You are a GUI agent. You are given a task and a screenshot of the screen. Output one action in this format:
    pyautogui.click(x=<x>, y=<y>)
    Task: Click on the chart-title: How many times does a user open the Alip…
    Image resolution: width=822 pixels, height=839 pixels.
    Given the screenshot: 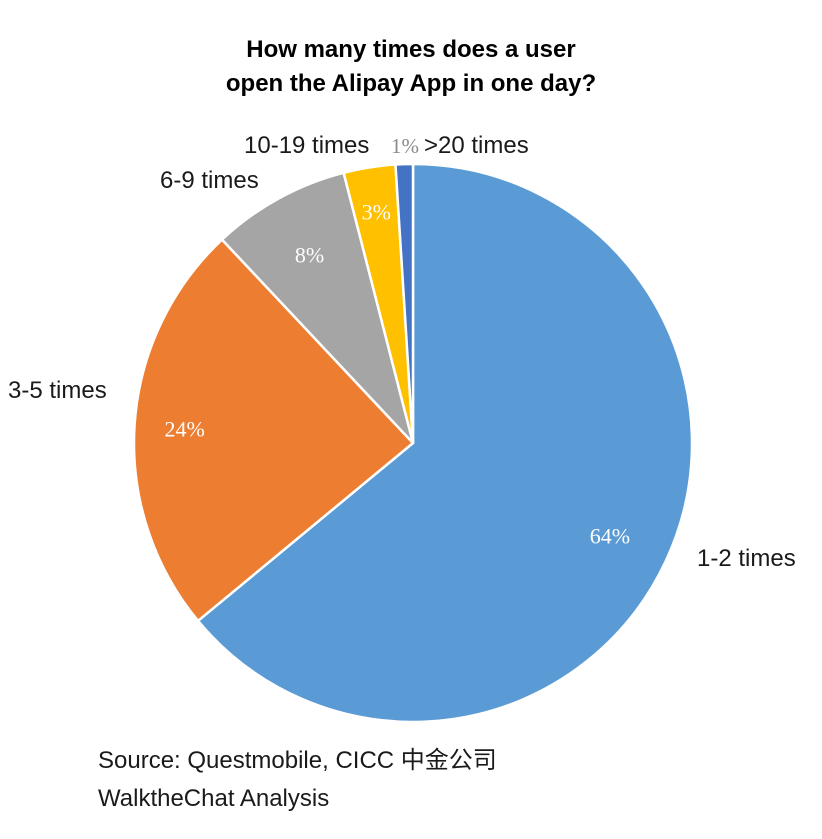 What is the action you would take?
    pyautogui.click(x=411, y=67)
    